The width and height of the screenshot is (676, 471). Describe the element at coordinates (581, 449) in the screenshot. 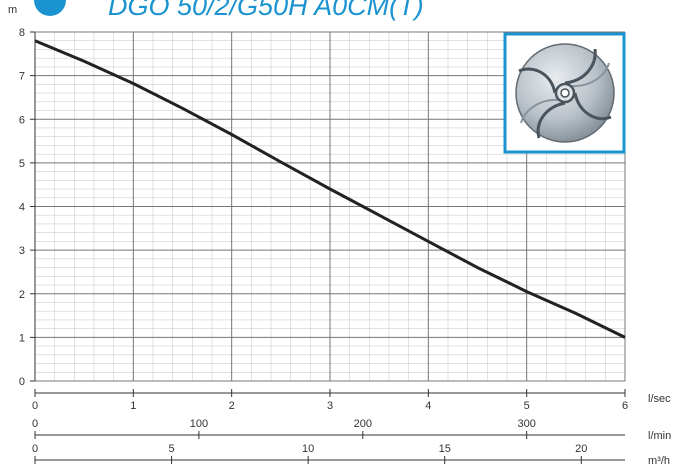

I see `x-tick-label: 20` at that location.